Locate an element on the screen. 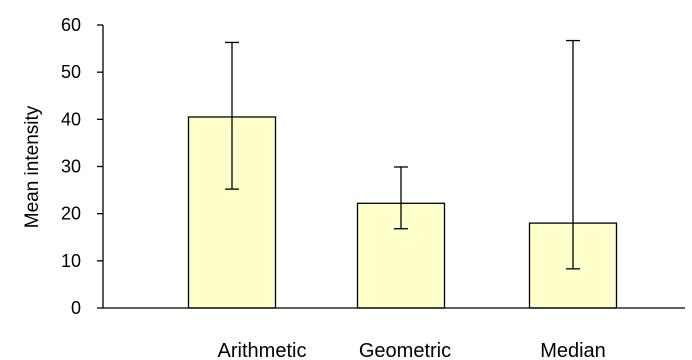 The image size is (692, 360). y-tick-label: 30 is located at coordinates (71, 167).